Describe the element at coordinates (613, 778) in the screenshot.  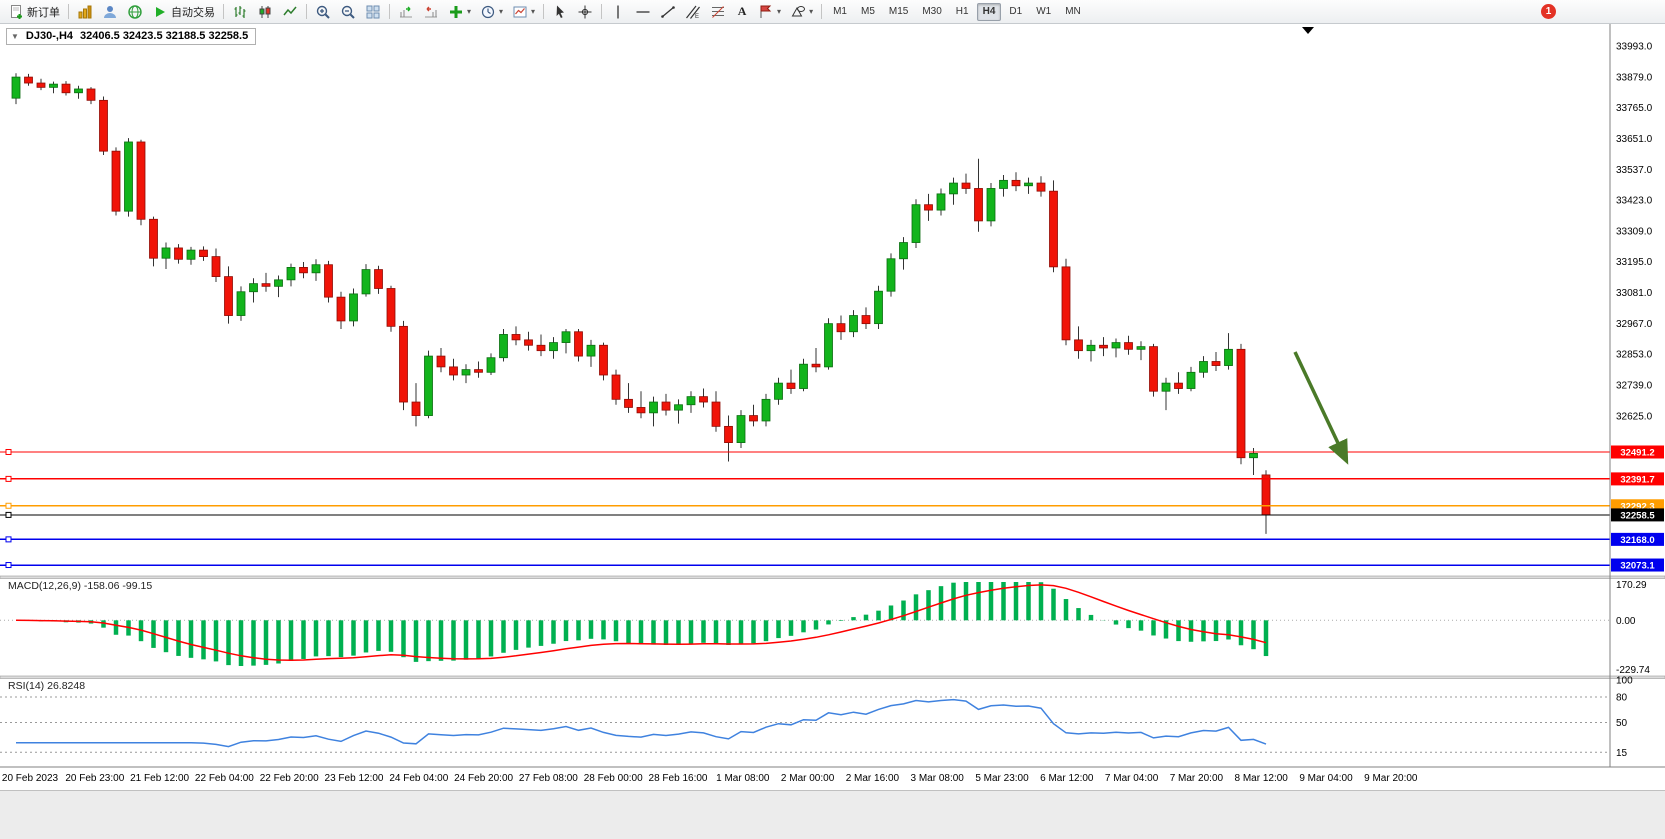
I see `svg-text: 28 Feb 00:00` at that location.